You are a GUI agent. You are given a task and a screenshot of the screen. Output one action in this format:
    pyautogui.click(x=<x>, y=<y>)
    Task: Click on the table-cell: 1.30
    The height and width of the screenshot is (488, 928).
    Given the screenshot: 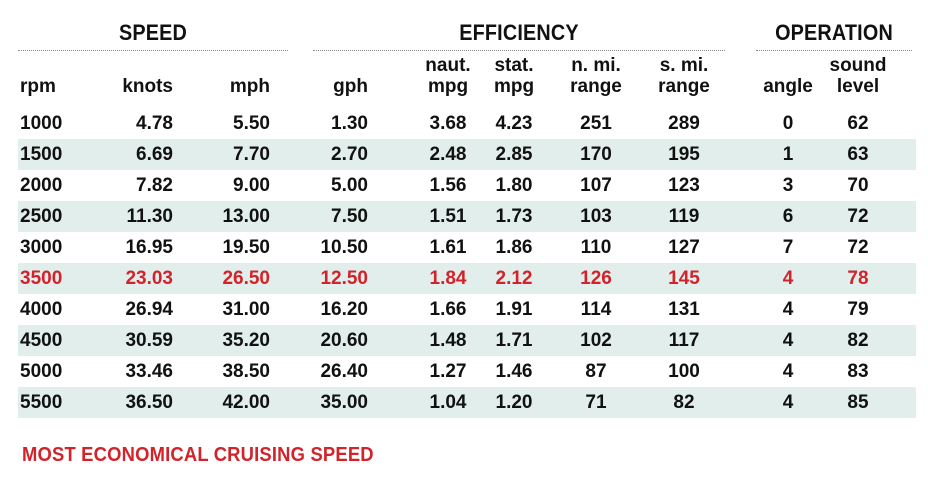 What is the action you would take?
    pyautogui.click(x=349, y=123)
    